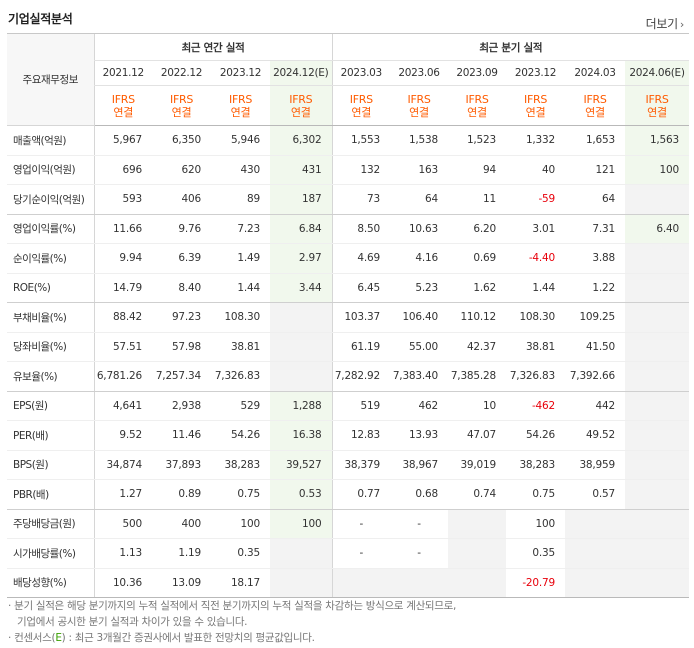 The width and height of the screenshot is (694, 648). What do you see at coordinates (181, 258) in the screenshot?
I see `value-cell: 6.39` at bounding box center [181, 258].